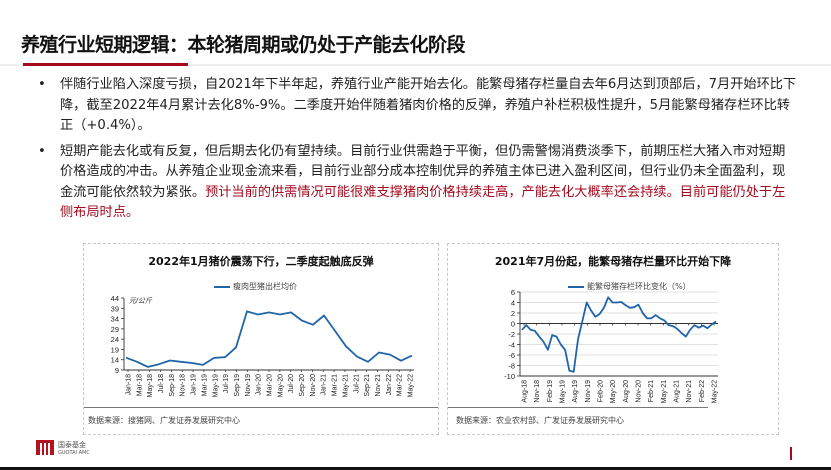  Describe the element at coordinates (415, 468) in the screenshot. I see `footer-divider` at that location.